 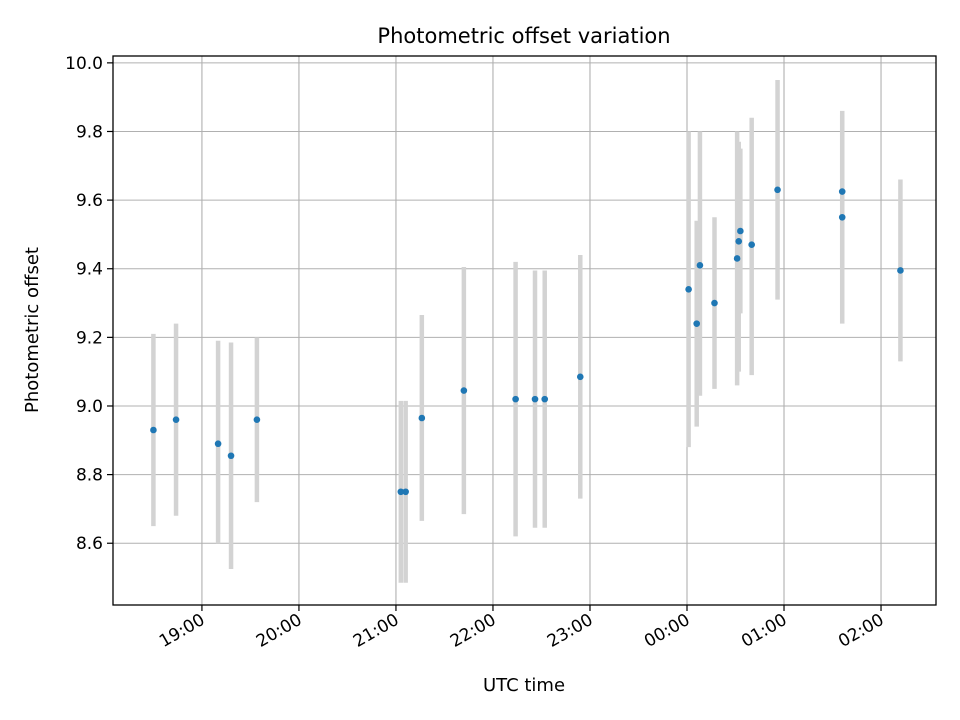 What do you see at coordinates (89, 407) in the screenshot?
I see `y-tick-label: 9.0` at bounding box center [89, 407].